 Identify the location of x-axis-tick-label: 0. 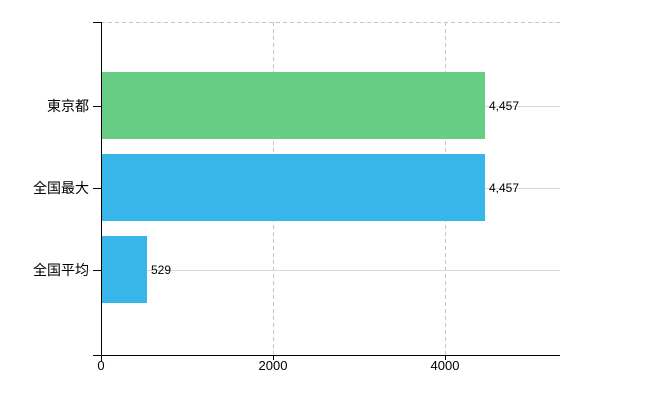
(101, 365).